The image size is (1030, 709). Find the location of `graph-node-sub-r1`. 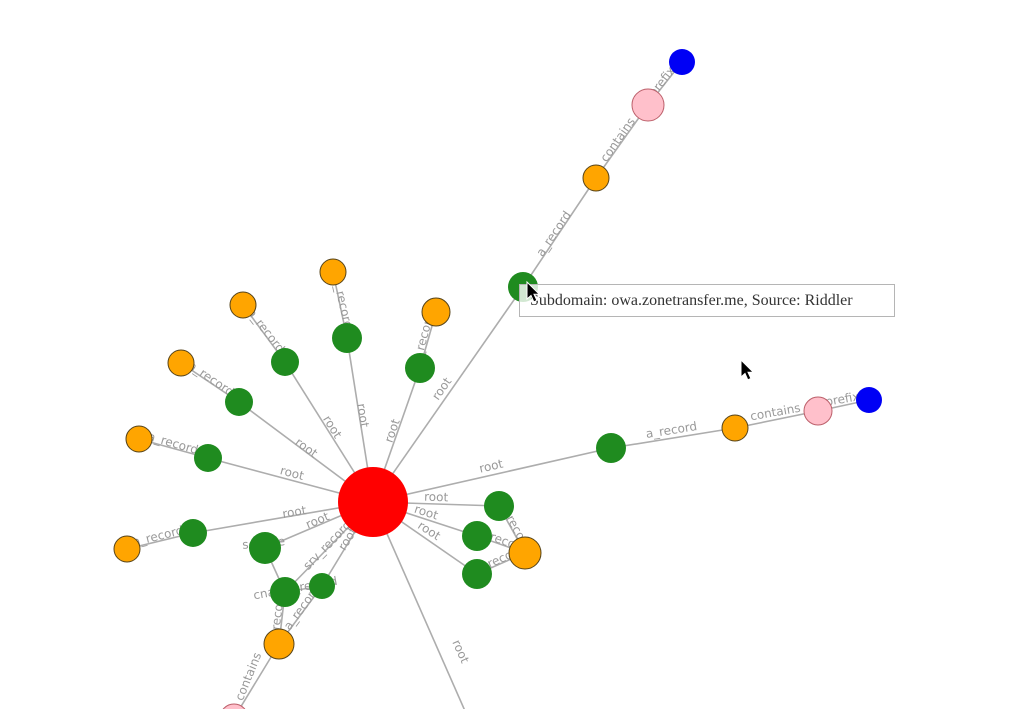

graph-node-sub-r1 is located at coordinates (499, 506).